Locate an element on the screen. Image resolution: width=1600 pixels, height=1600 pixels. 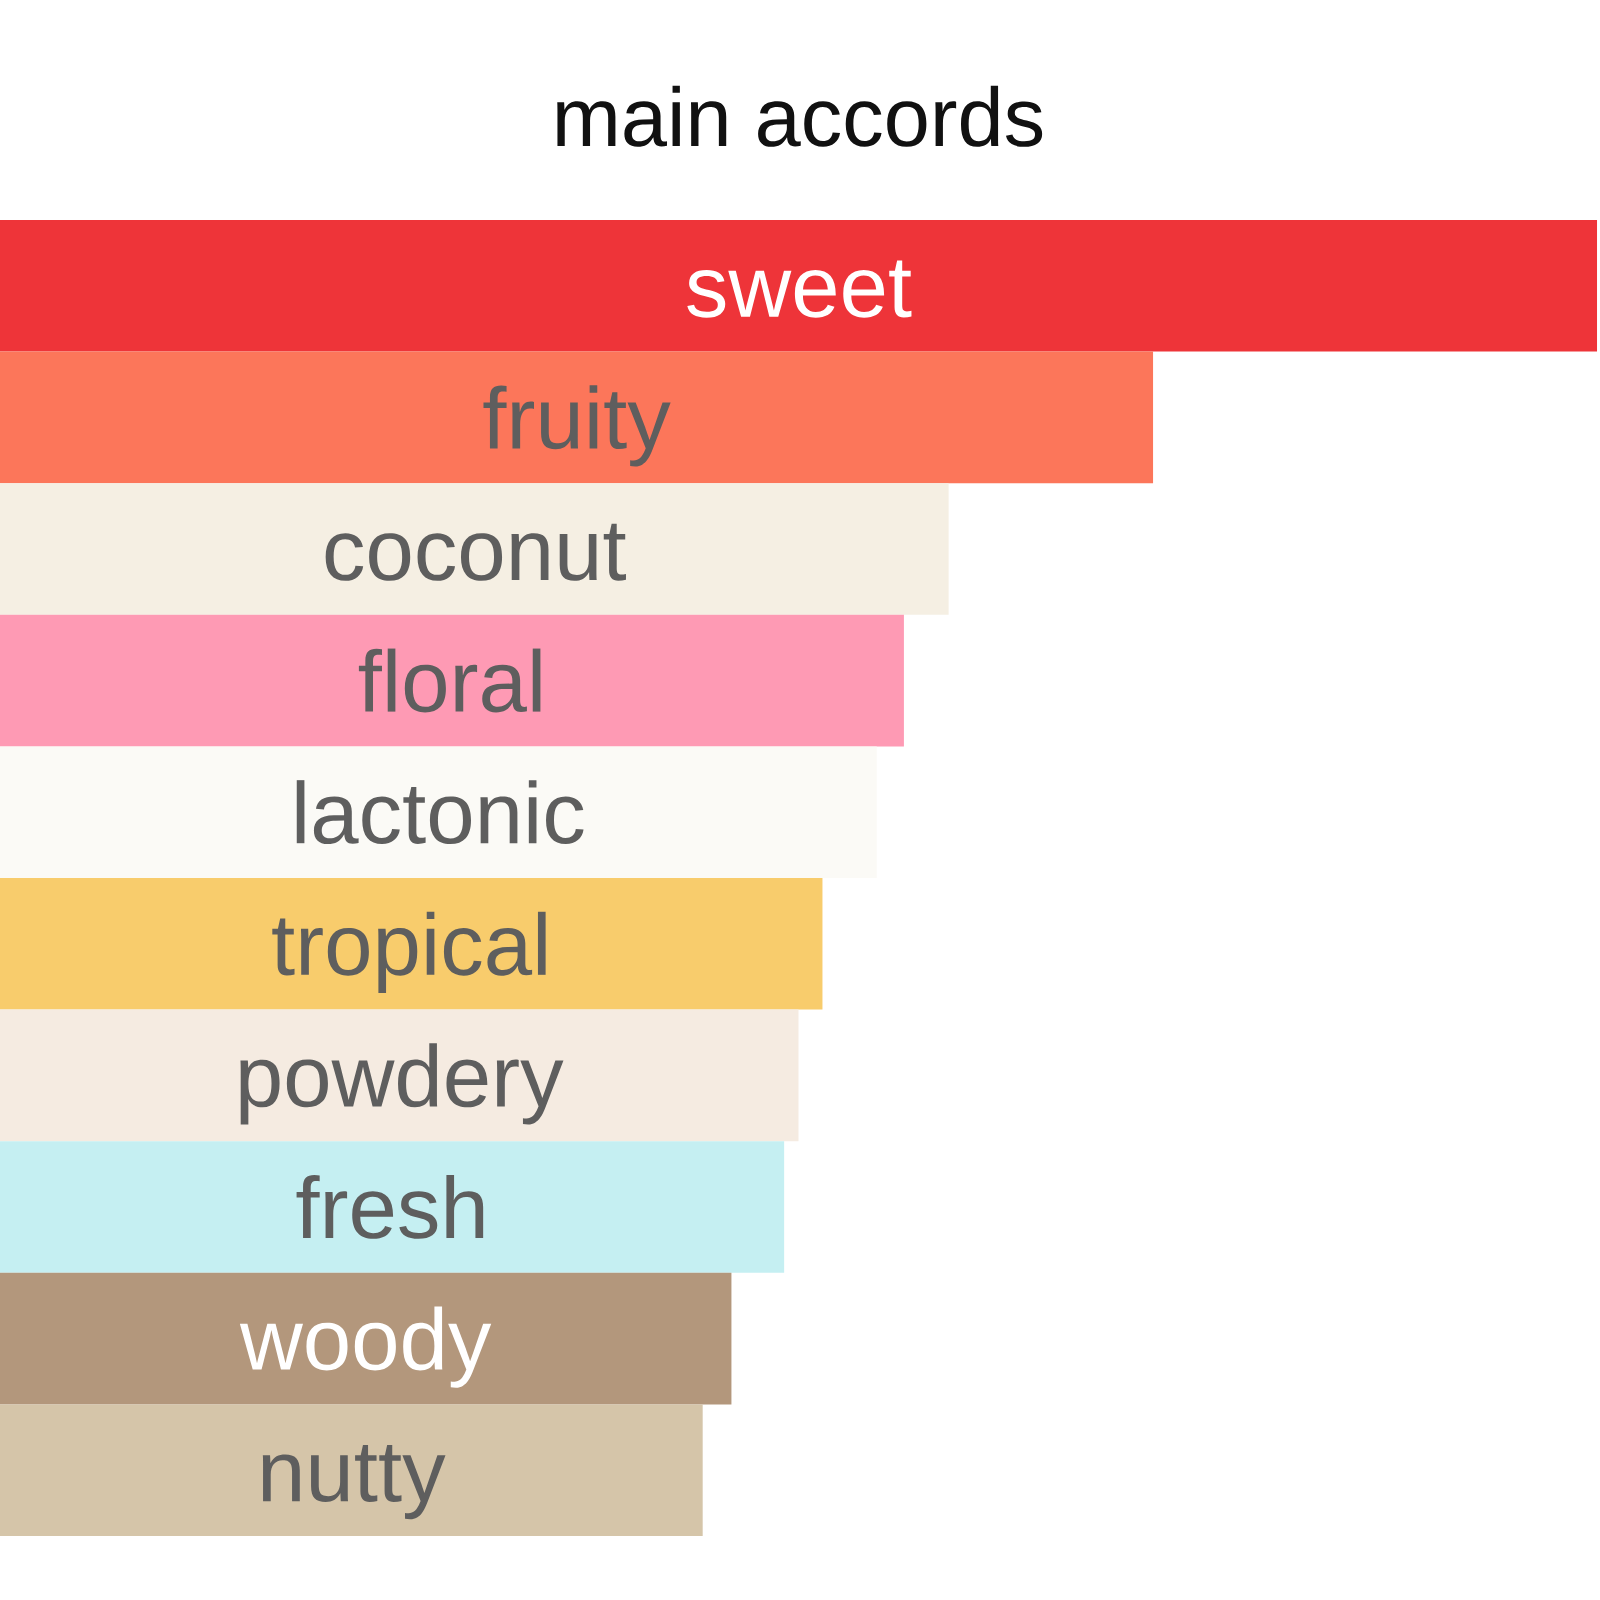
y-tick-label: sweet is located at coordinates (799, 289).